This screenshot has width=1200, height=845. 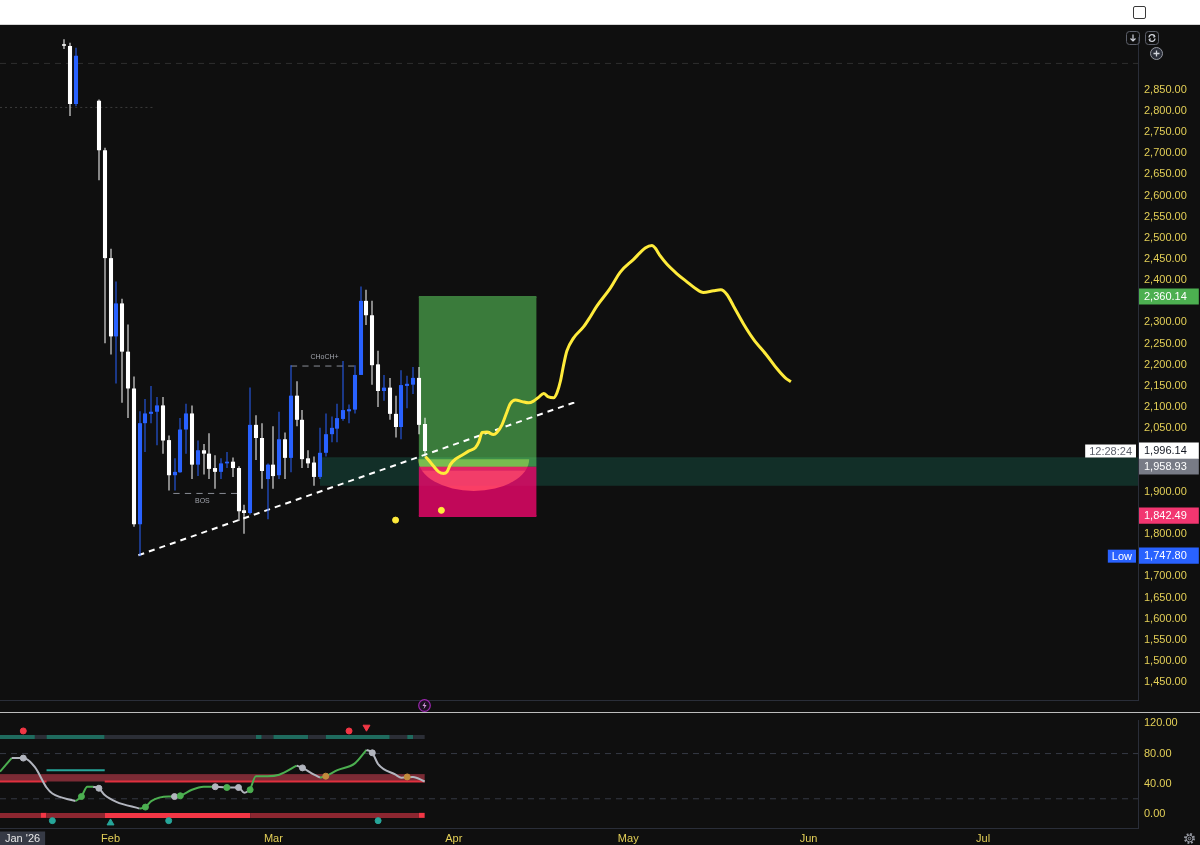 I want to click on y-tick-label: 1,650.00, so click(x=1165, y=596).